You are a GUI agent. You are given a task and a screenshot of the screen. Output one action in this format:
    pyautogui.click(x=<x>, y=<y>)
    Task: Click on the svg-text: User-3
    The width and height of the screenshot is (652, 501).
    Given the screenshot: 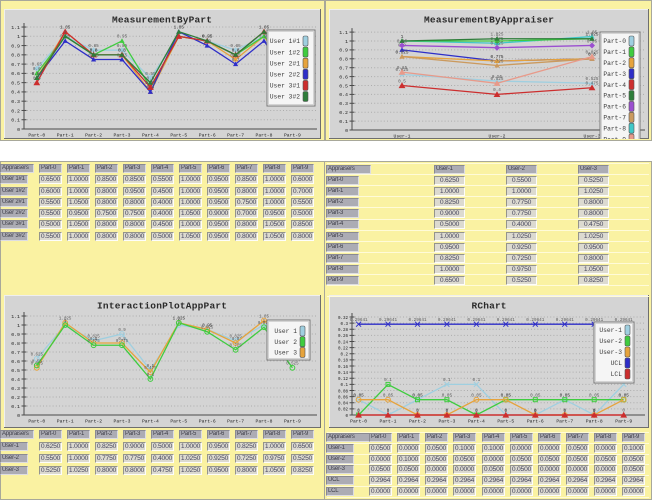 What is the action you would take?
    pyautogui.click(x=592, y=137)
    